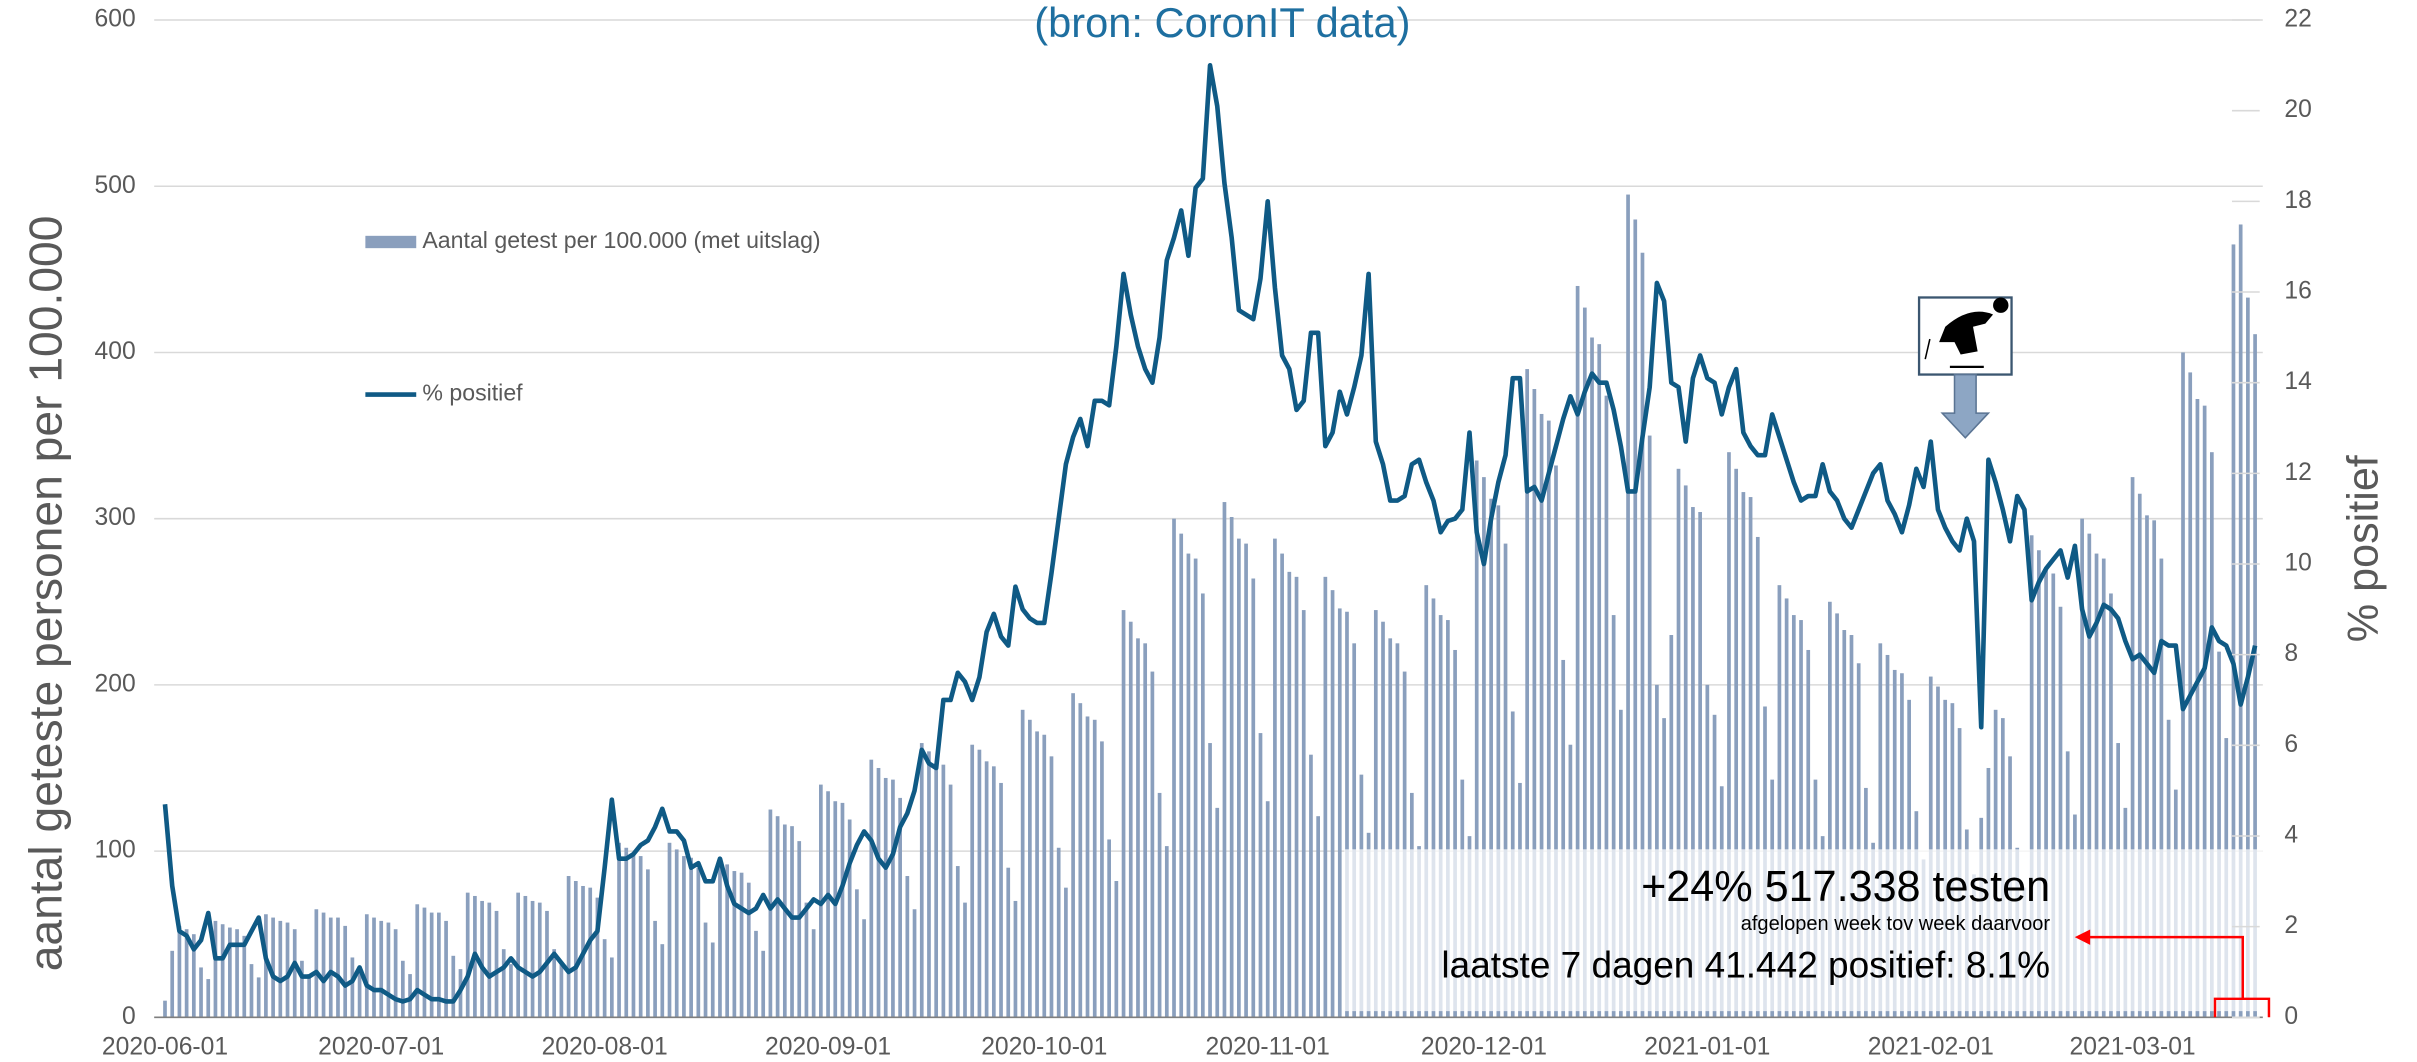 The height and width of the screenshot is (1062, 2417). What do you see at coordinates (2082, 937) in the screenshot?
I see `red-arrowhead` at bounding box center [2082, 937].